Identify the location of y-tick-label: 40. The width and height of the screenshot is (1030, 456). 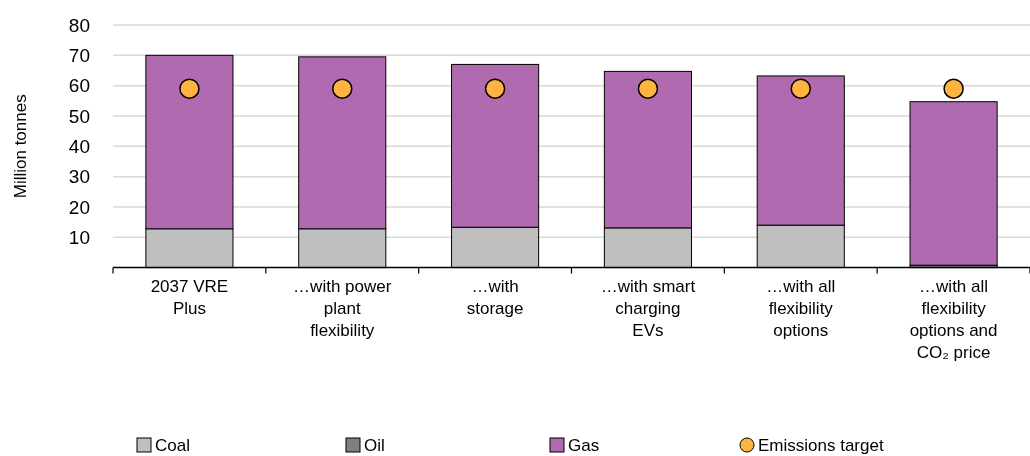
(79, 146).